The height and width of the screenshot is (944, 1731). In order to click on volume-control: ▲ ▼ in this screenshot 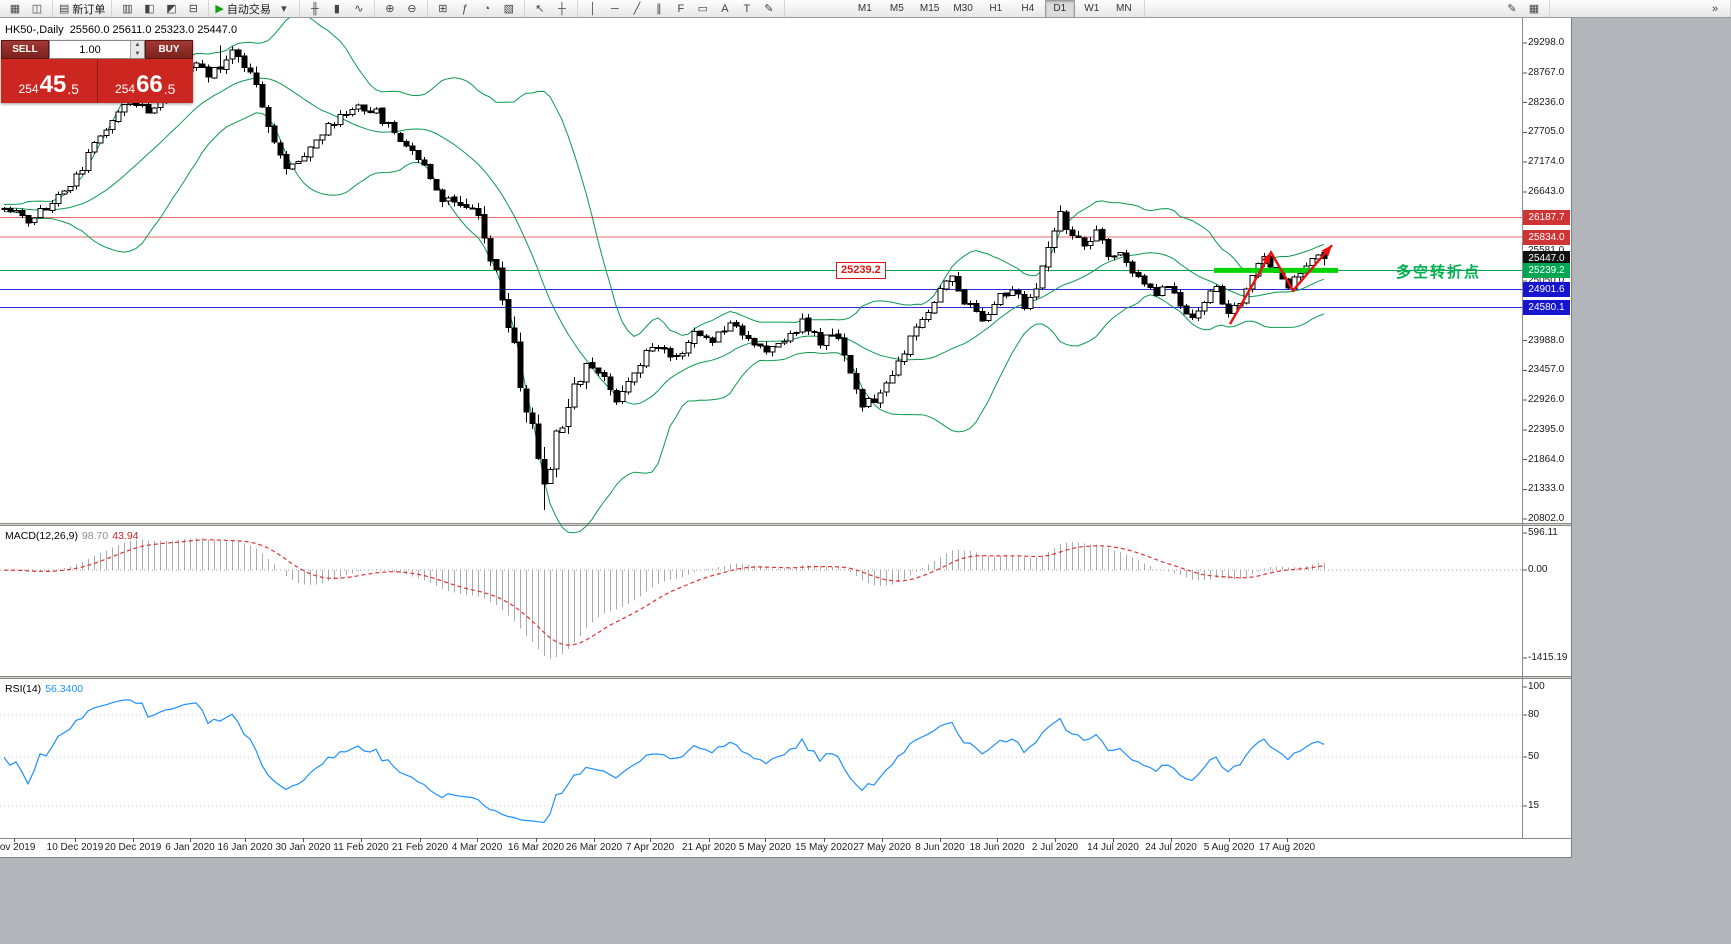, I will do `click(97, 49)`.